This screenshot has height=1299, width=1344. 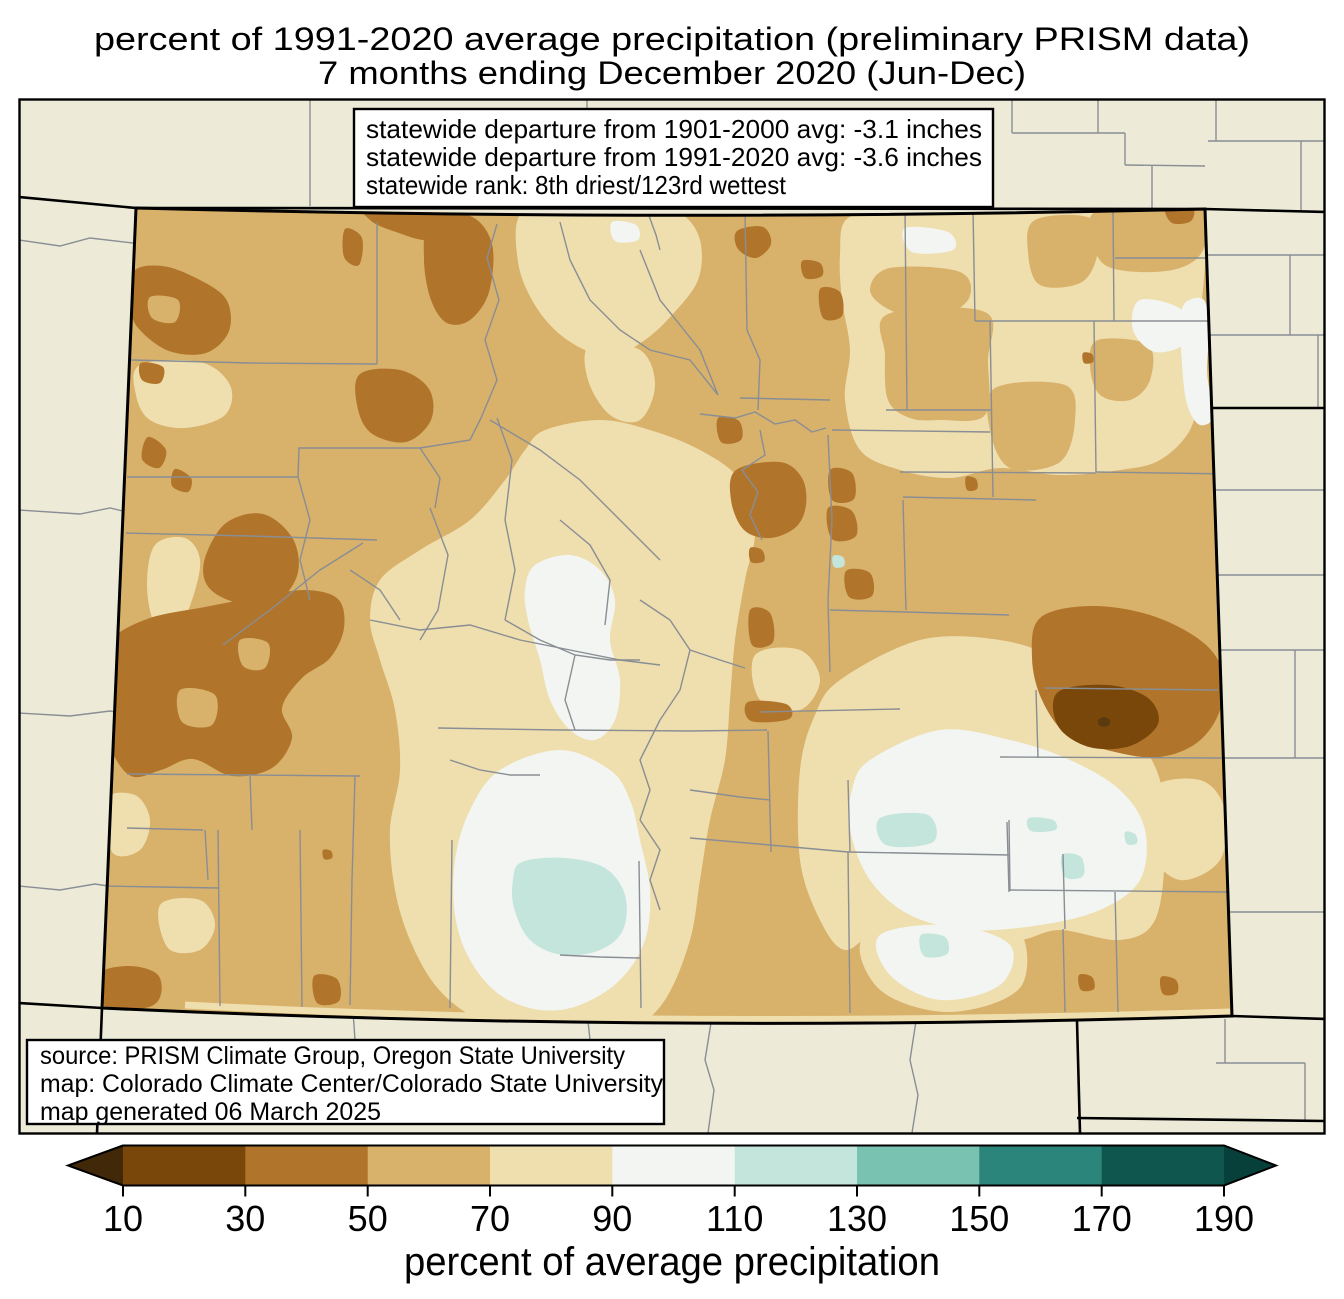 I want to click on svg-text:7 months ending December 2020: 7 months ending December 2020 (Jun-Dec), so click(x=672, y=73).